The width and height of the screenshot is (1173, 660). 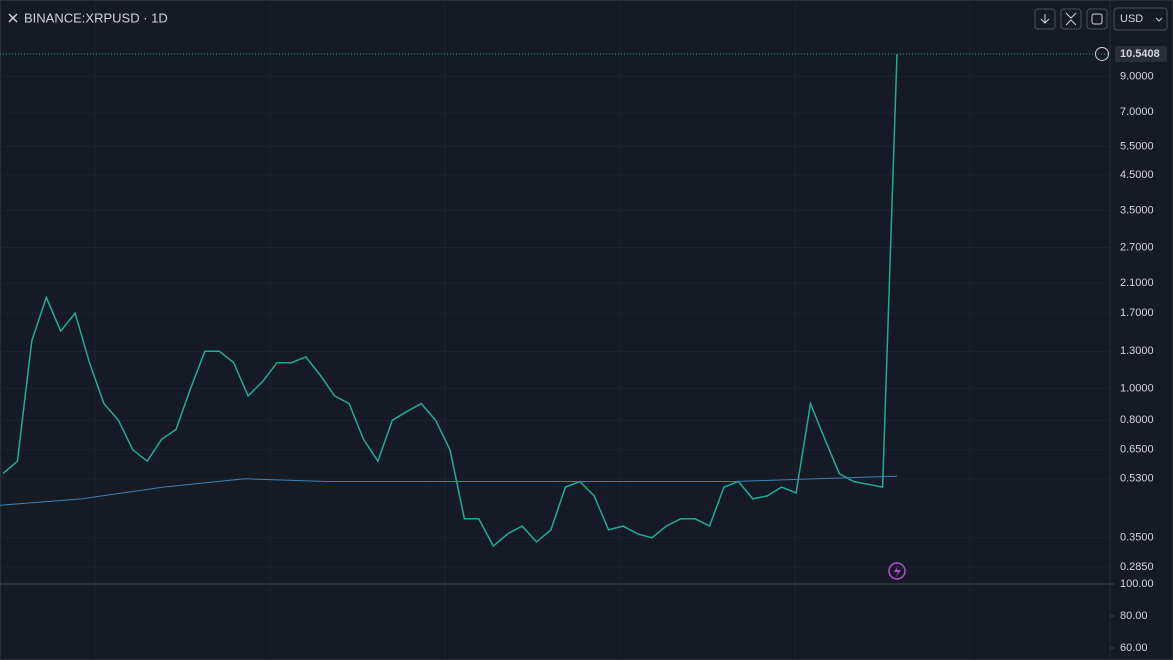 What do you see at coordinates (1137, 313) in the screenshot?
I see `y-tick-label: 1.7000` at bounding box center [1137, 313].